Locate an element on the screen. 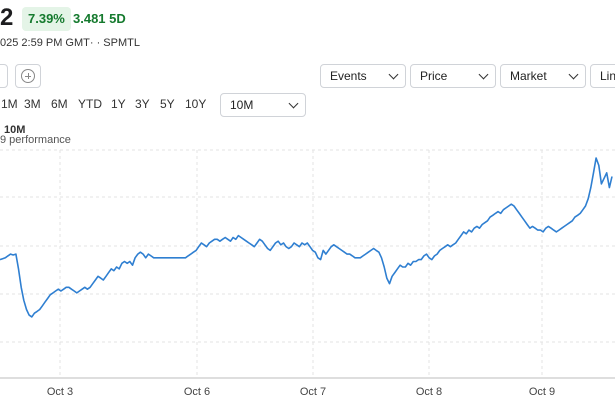  chart-subtitle: 9 performance is located at coordinates (35, 140).